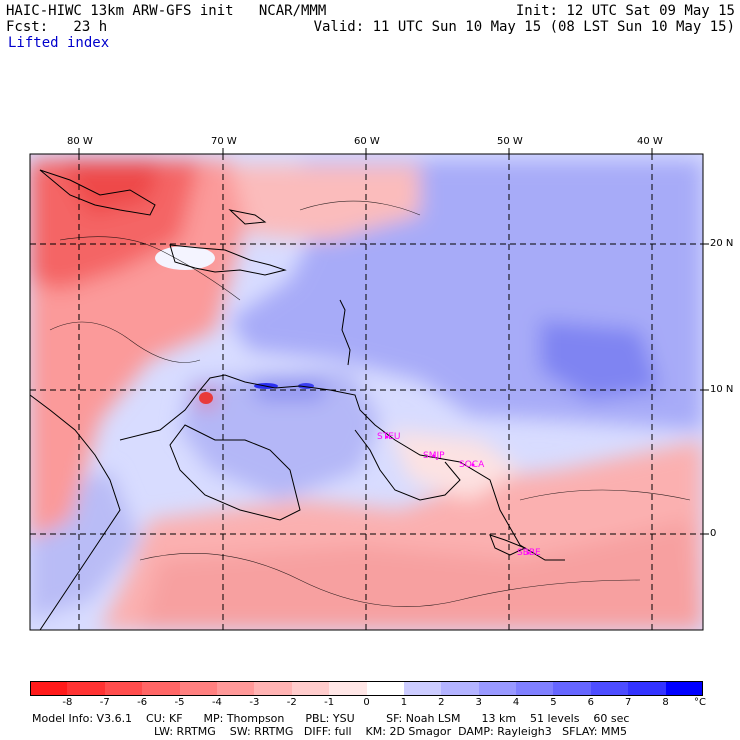 The image size is (740, 740). Describe the element at coordinates (224, 141) in the screenshot. I see `lon-label-70w: 70 W` at that location.